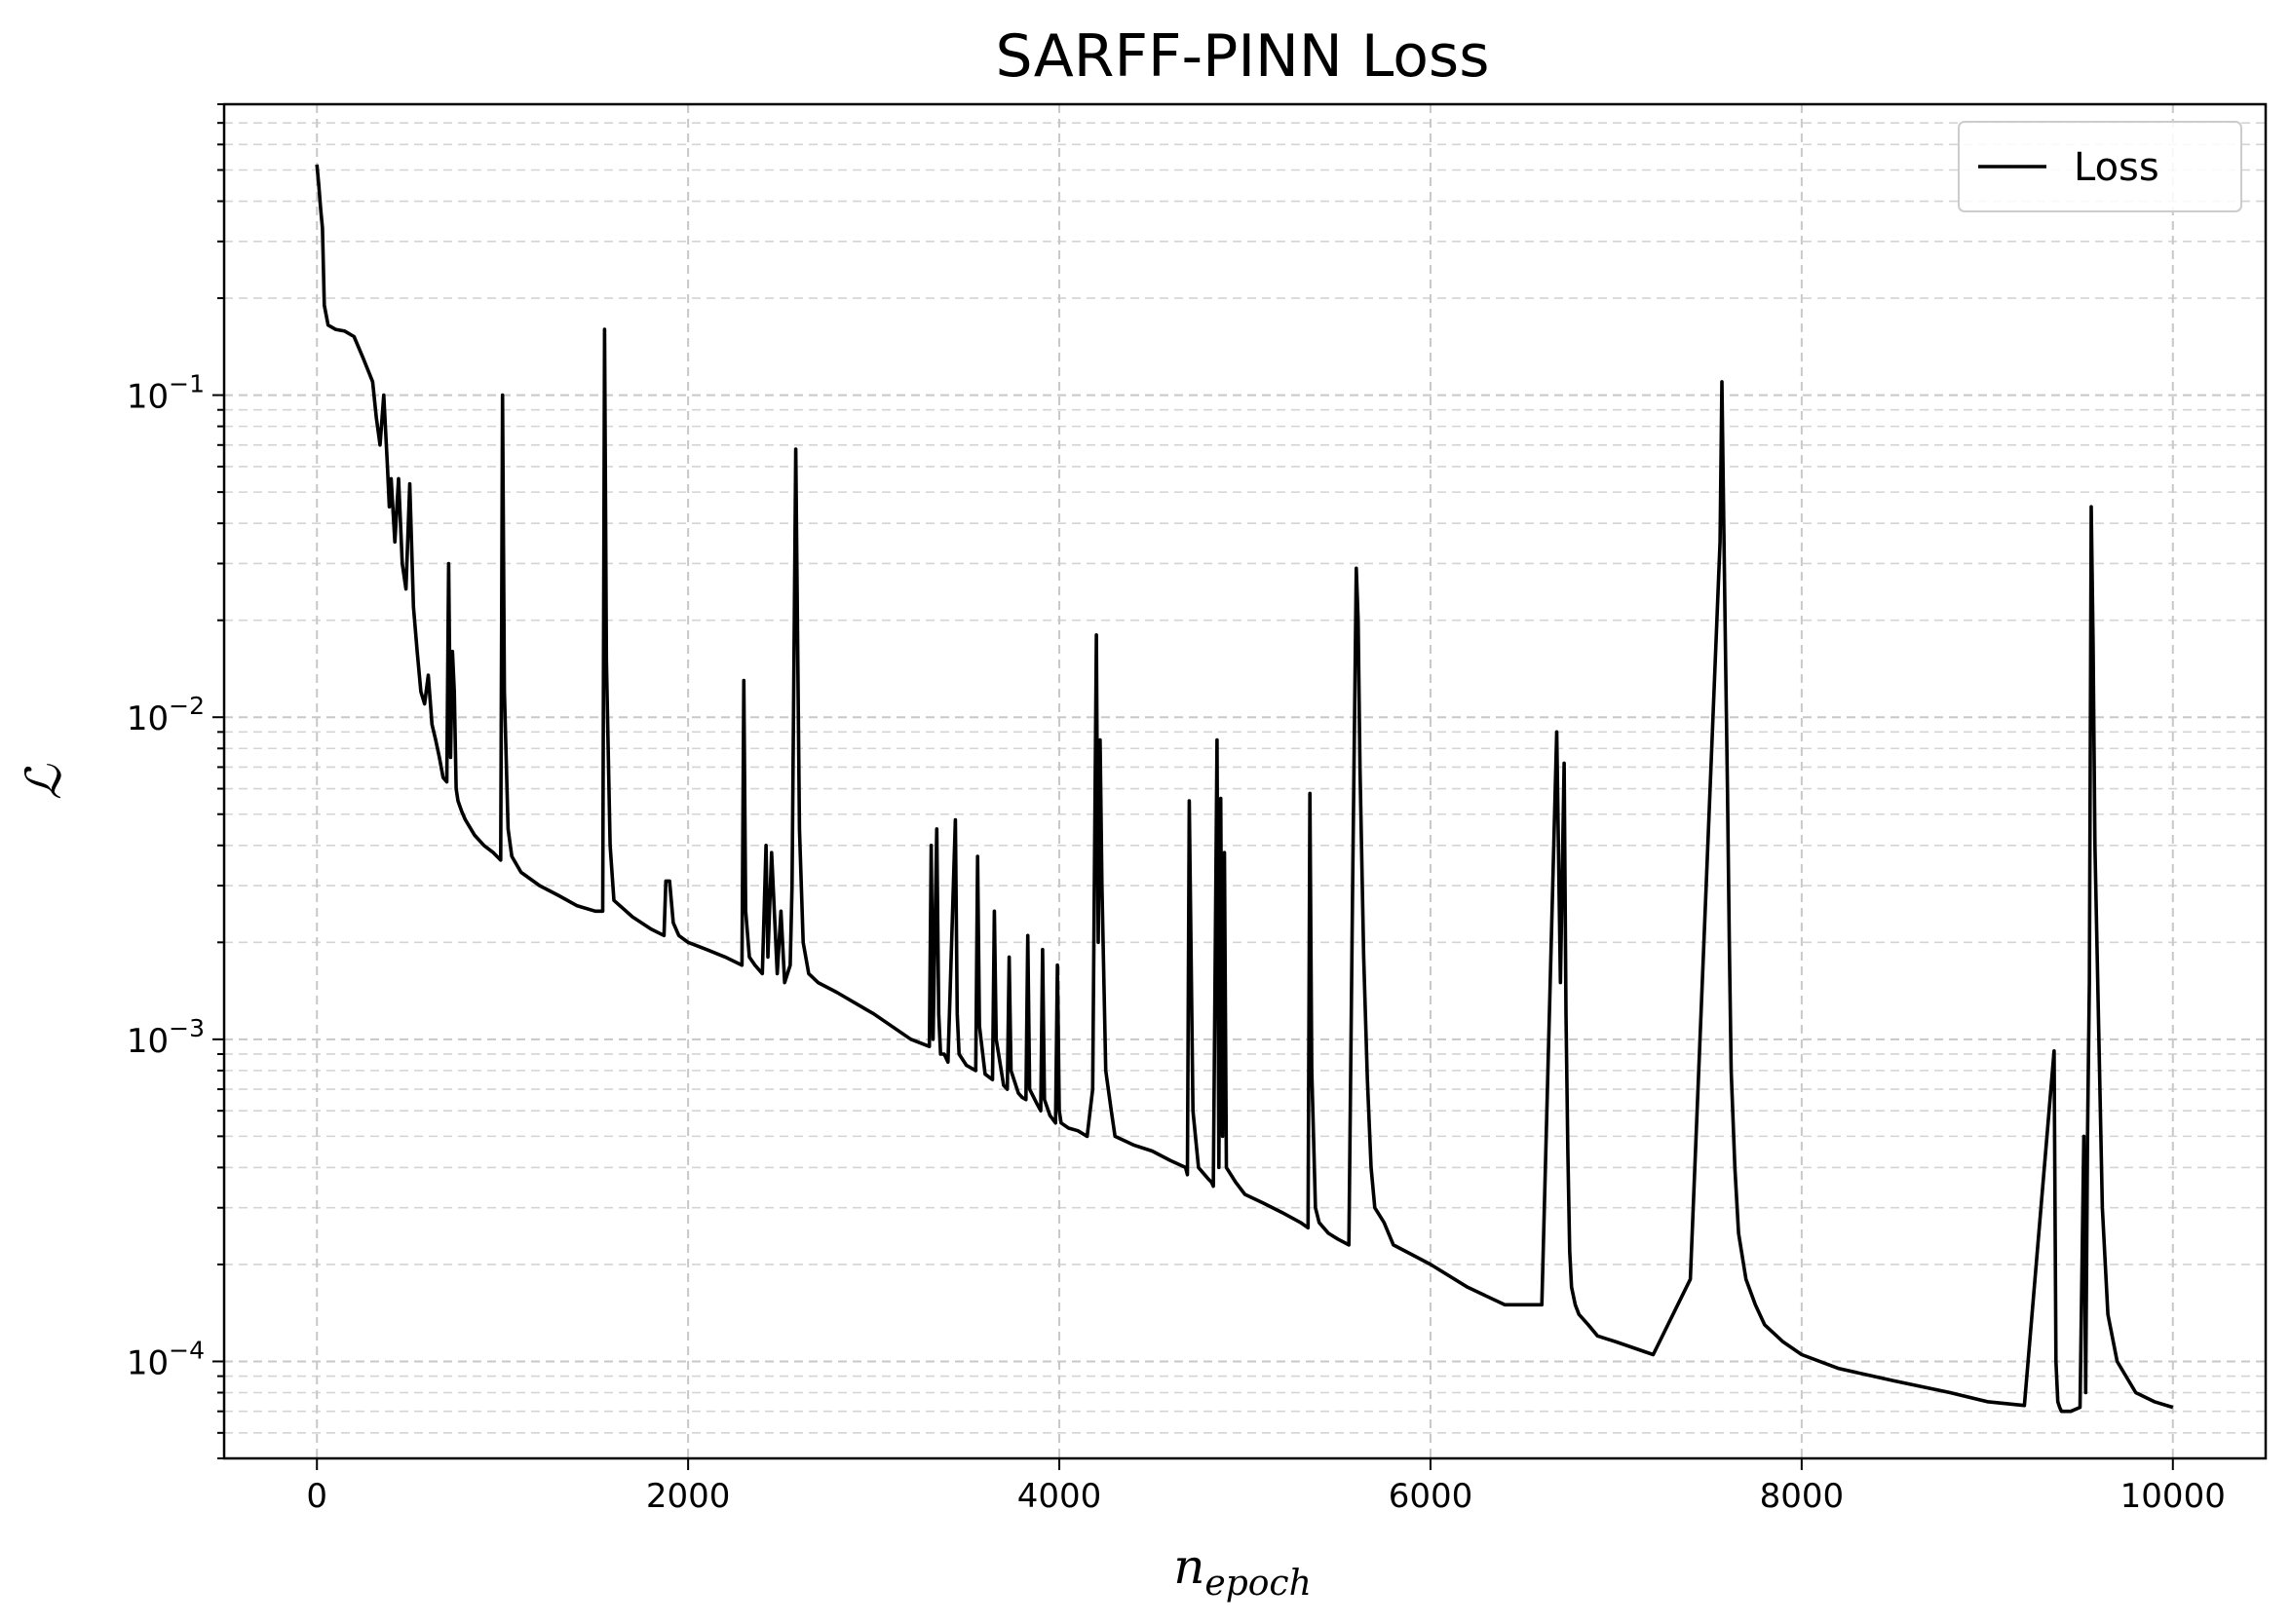 Image resolution: width=2291 pixels, height=1624 pixels. What do you see at coordinates (166, 1037) in the screenshot?
I see `y-tick-label: 10⁻³` at bounding box center [166, 1037].